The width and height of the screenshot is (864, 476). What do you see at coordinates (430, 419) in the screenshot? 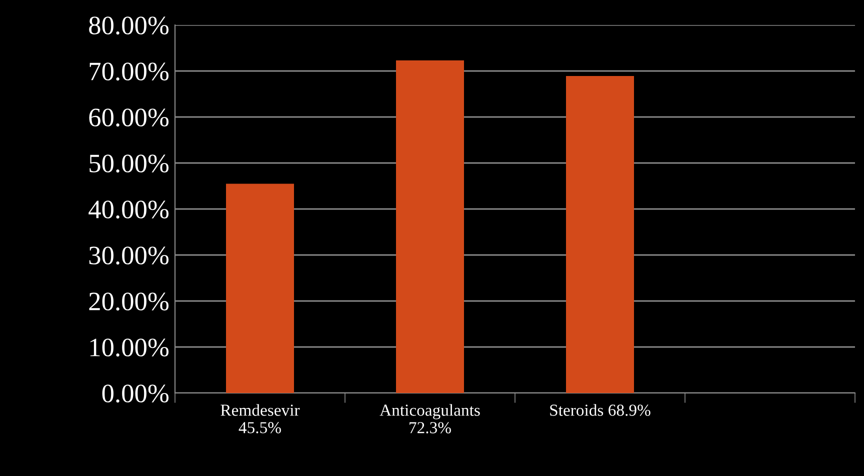
I see `x-tick-label: Anticoagulants 72.3%` at bounding box center [430, 419].